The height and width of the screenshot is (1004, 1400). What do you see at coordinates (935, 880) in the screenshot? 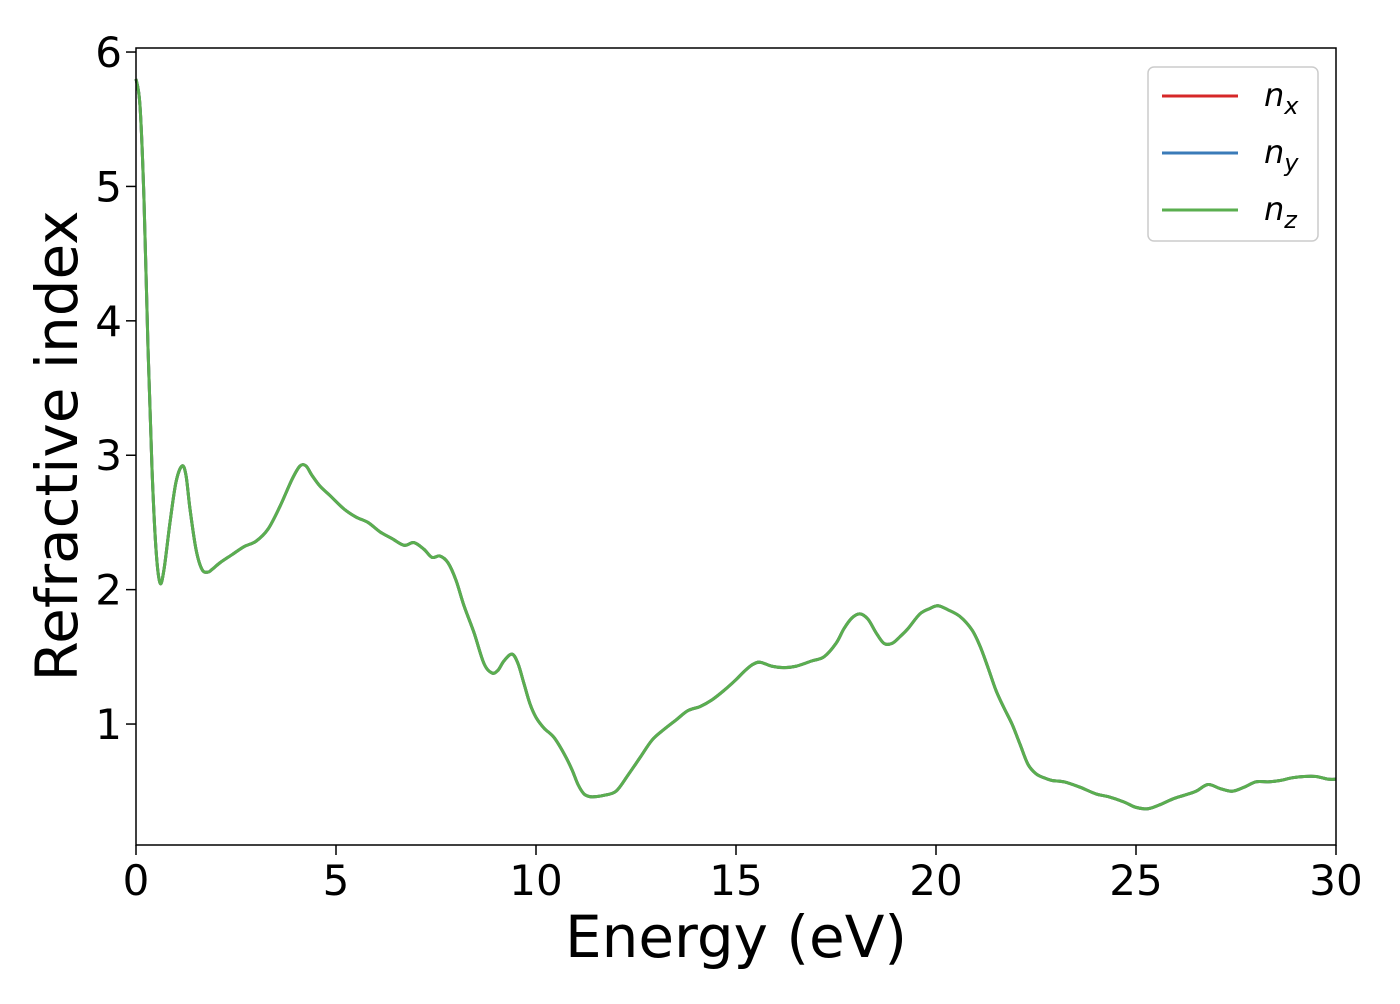
I see `x-tick-label: 20` at bounding box center [935, 880].